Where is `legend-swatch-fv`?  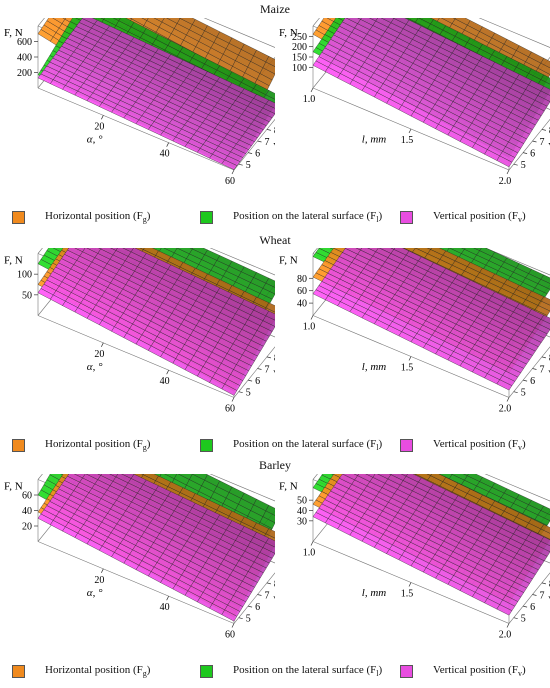 legend-swatch-fv is located at coordinates (406, 671).